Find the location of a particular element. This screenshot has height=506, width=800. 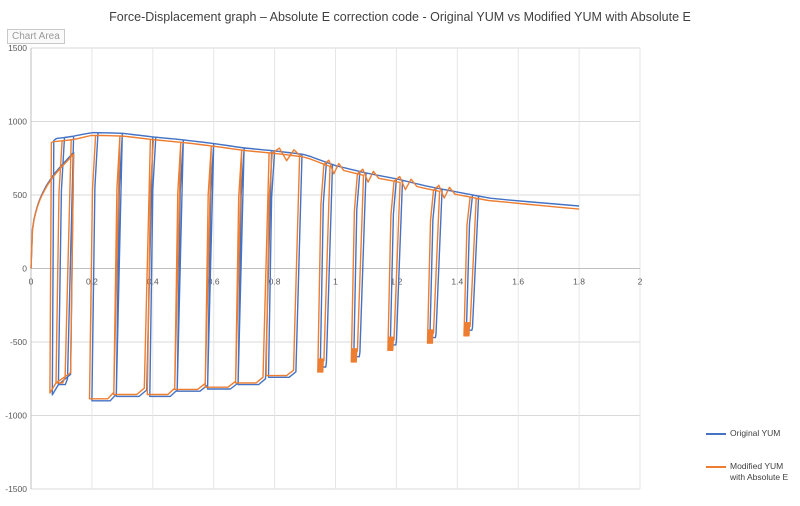

y-tick-label: 500 is located at coordinates (20, 195).